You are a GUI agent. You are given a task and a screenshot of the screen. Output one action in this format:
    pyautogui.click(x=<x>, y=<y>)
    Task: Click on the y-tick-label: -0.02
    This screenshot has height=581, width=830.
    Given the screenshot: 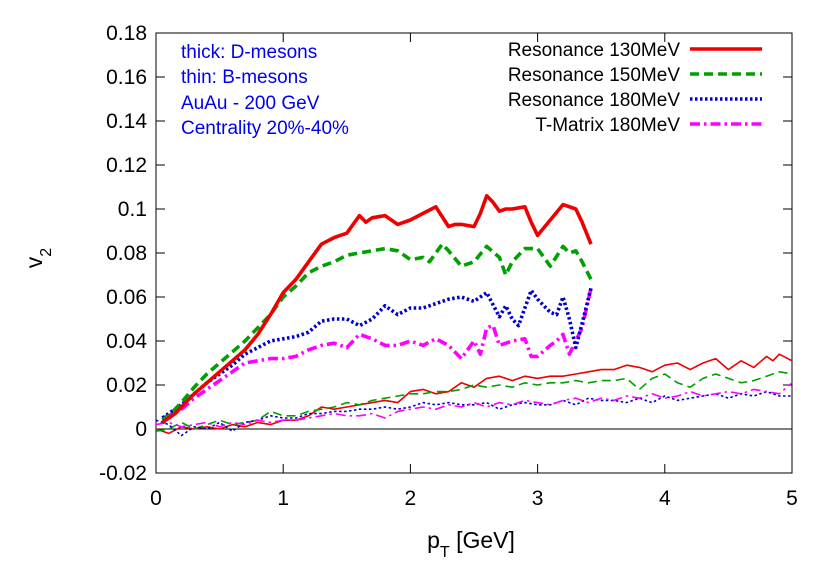 What is the action you would take?
    pyautogui.click(x=123, y=473)
    